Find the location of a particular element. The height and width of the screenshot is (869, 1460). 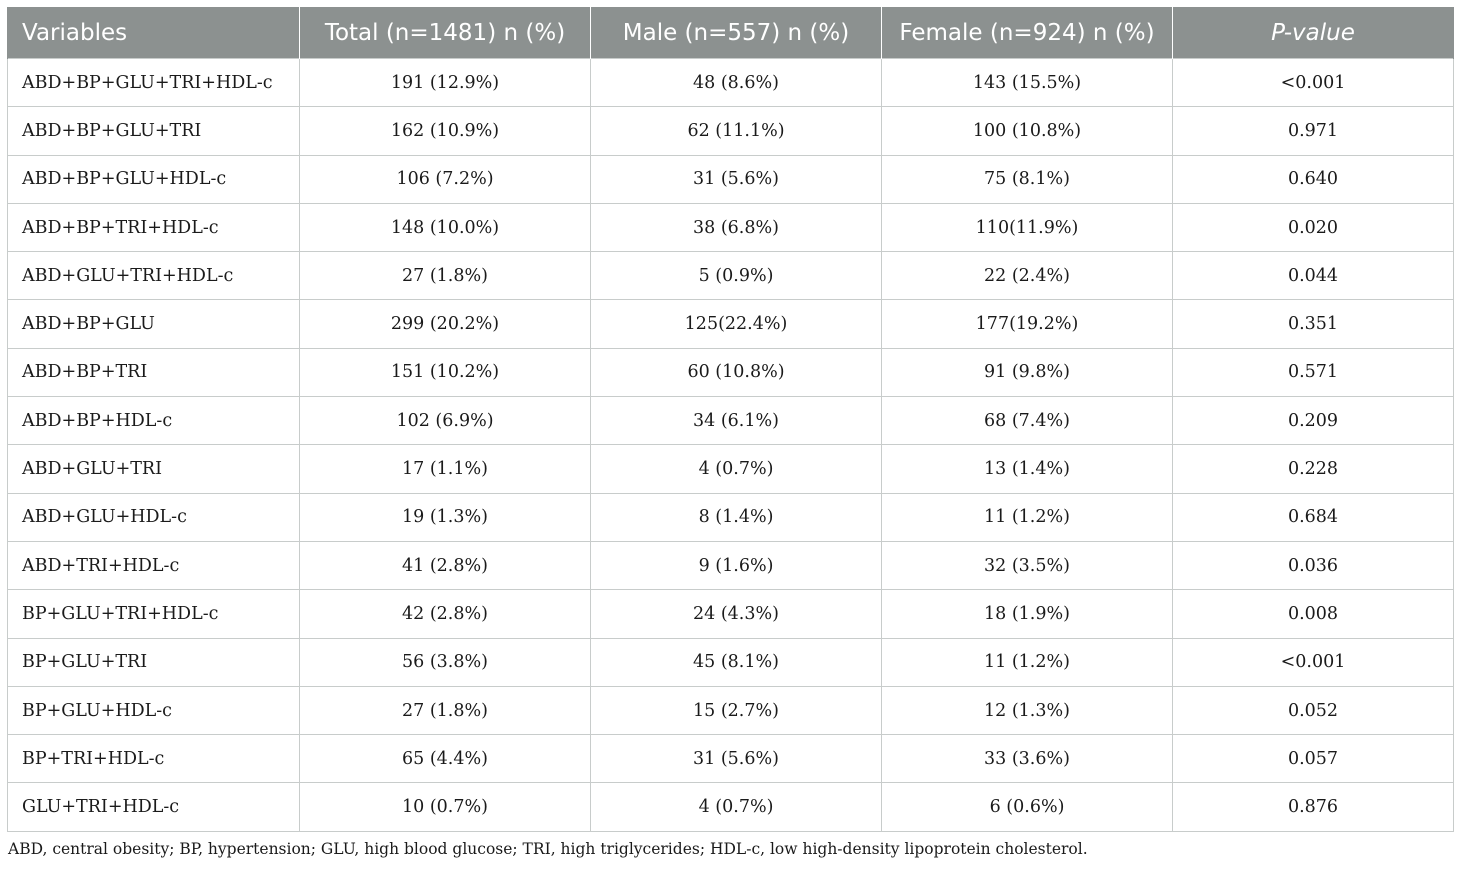

cell-male: 8 (1.4%) is located at coordinates (736, 517).